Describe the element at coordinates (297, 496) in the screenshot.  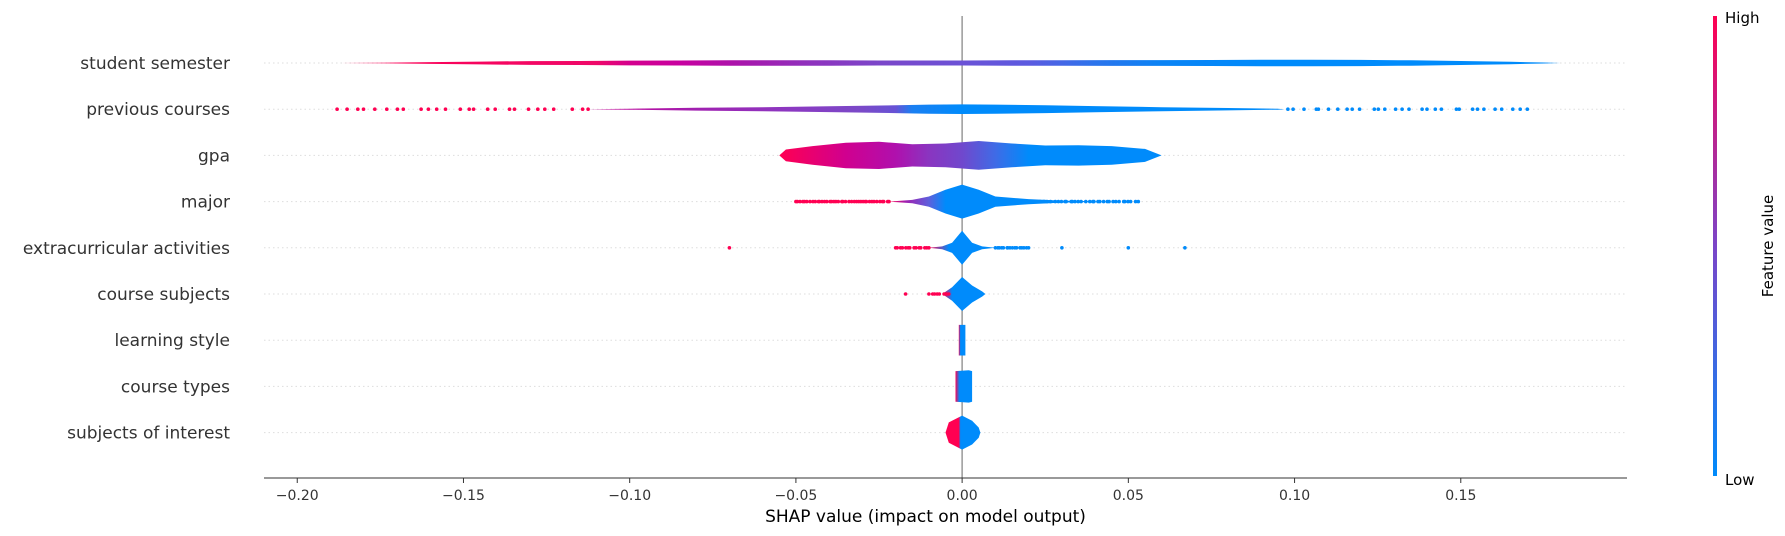
I see `x-tick-label: −0.20` at that location.